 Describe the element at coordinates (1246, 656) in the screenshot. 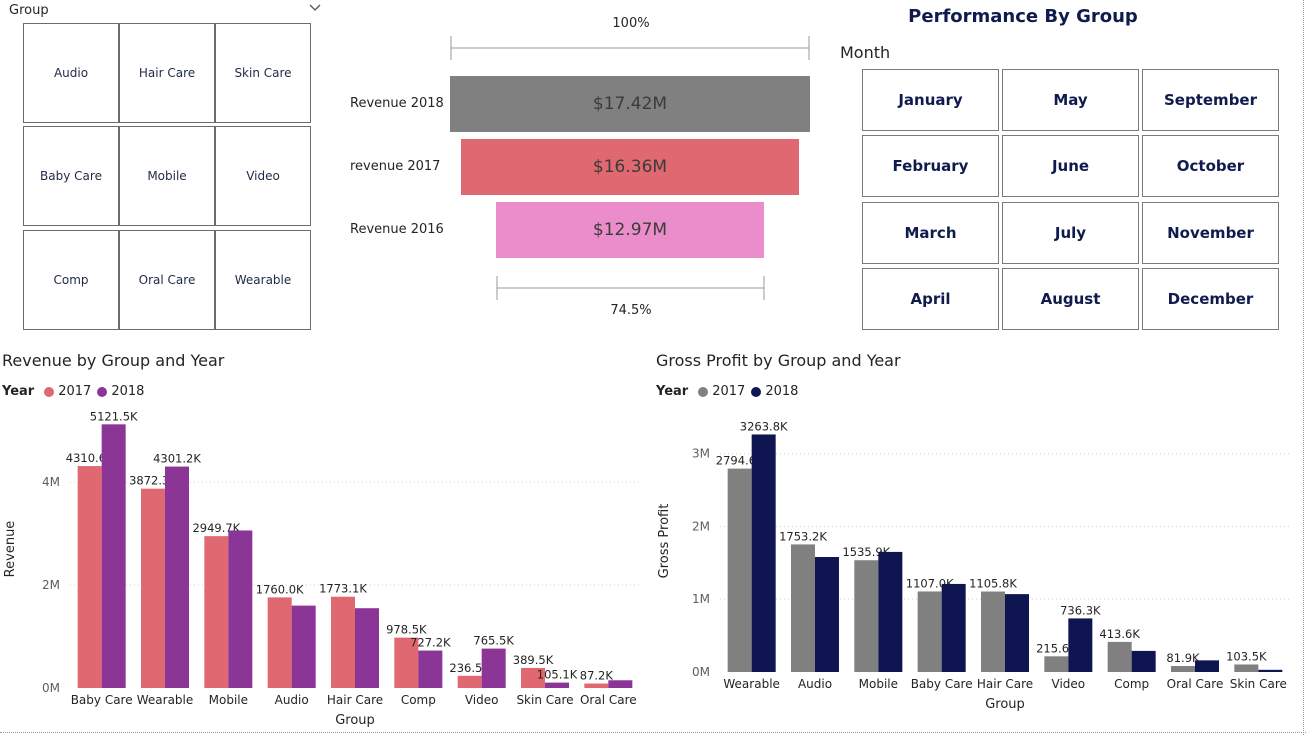

I see `data-label: 103.5K` at that location.